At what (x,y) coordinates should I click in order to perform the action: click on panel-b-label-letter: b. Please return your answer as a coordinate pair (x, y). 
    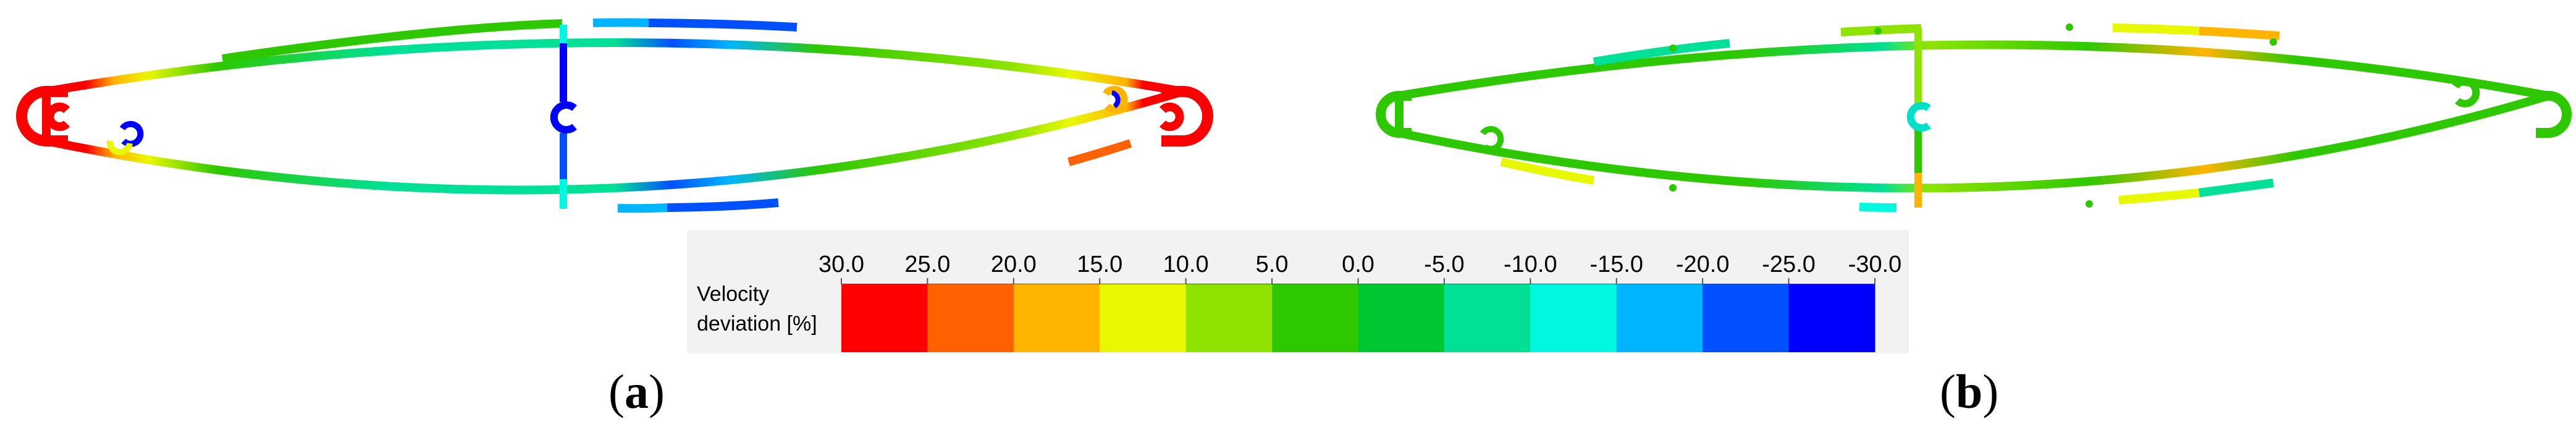
    Looking at the image, I should click on (1969, 391).